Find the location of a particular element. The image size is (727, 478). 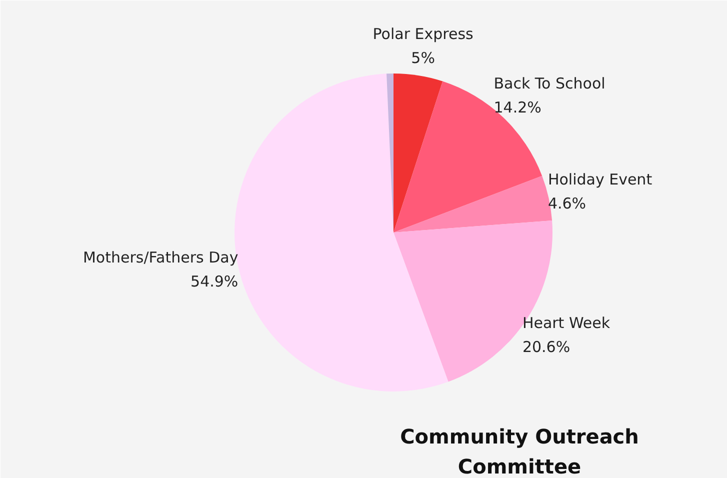

data-label: 14.2% is located at coordinates (518, 107).